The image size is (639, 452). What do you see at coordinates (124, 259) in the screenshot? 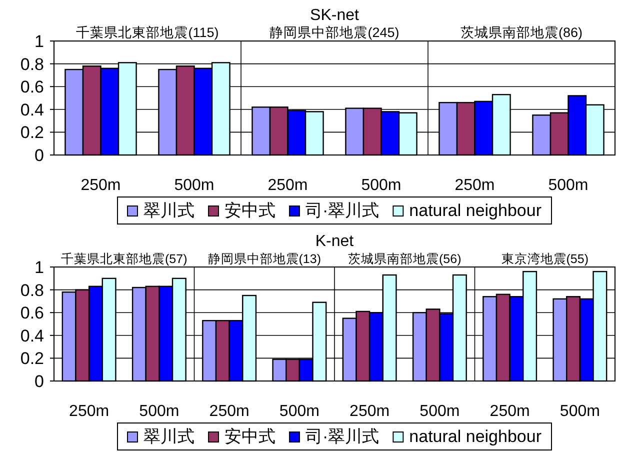
I see `text: 千葉県北東部地震(57)` at bounding box center [124, 259].